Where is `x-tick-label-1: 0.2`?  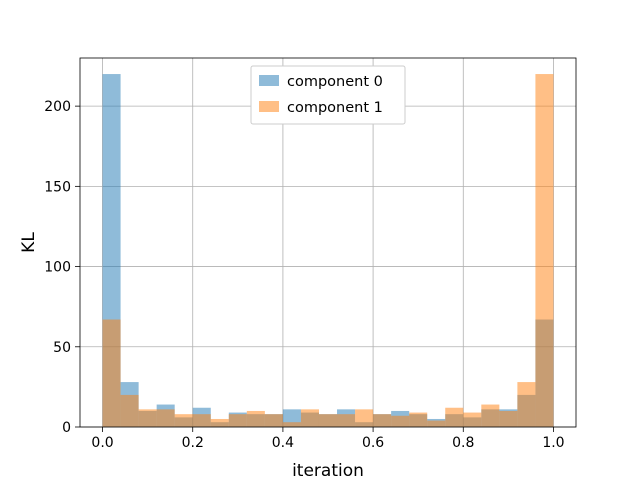 x-tick-label-1: 0.2 is located at coordinates (193, 443).